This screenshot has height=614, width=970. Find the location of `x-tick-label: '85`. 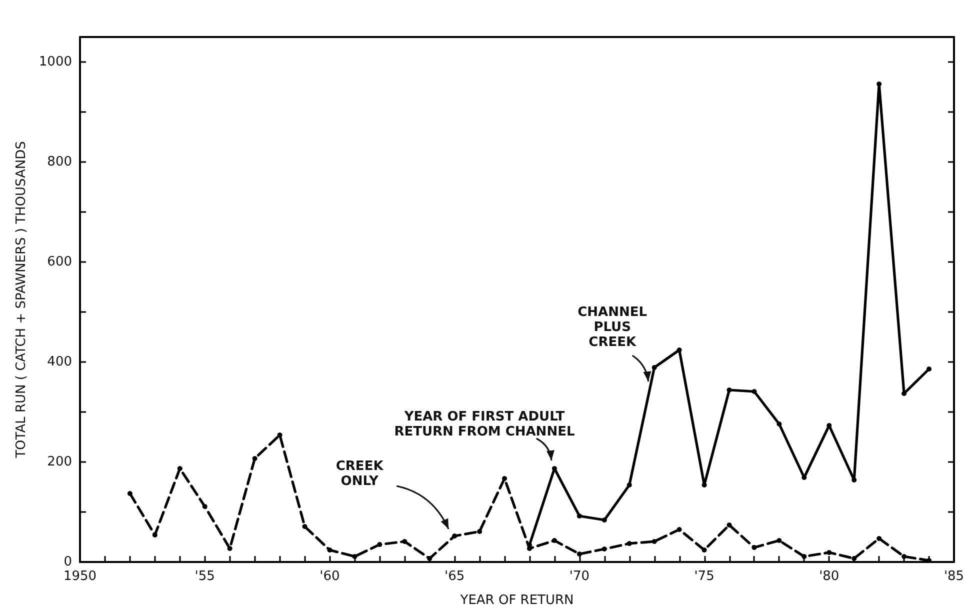

x-tick-label: '85 is located at coordinates (954, 576).